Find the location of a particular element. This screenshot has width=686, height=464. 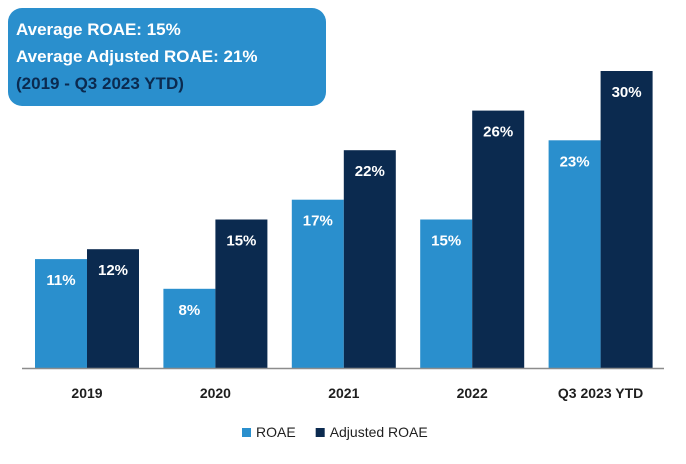

legend-label-roae: ROAE is located at coordinates (276, 432).